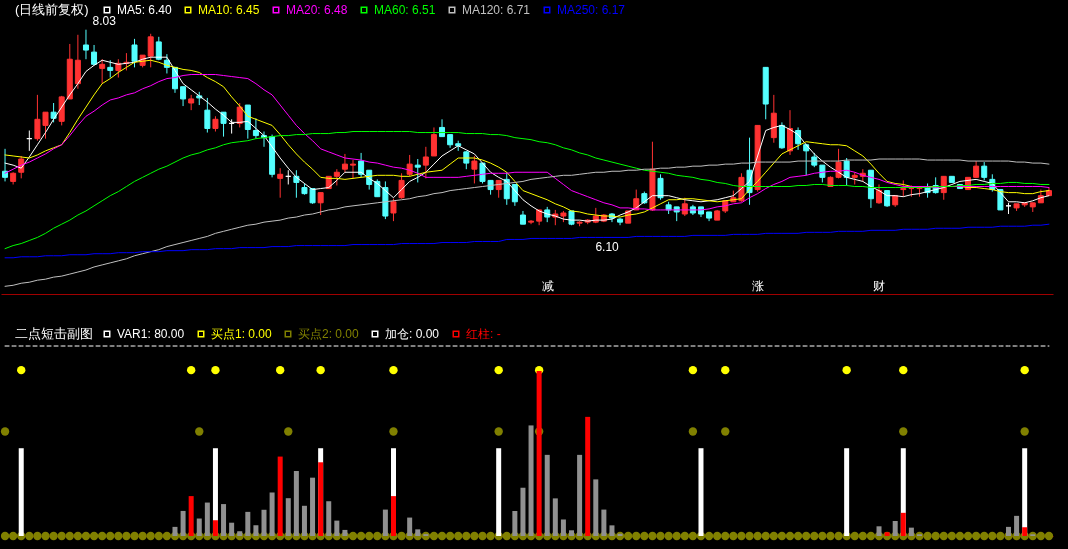  Describe the element at coordinates (412, 334) in the screenshot. I see `legend-label: 加仓: 0.00` at that location.